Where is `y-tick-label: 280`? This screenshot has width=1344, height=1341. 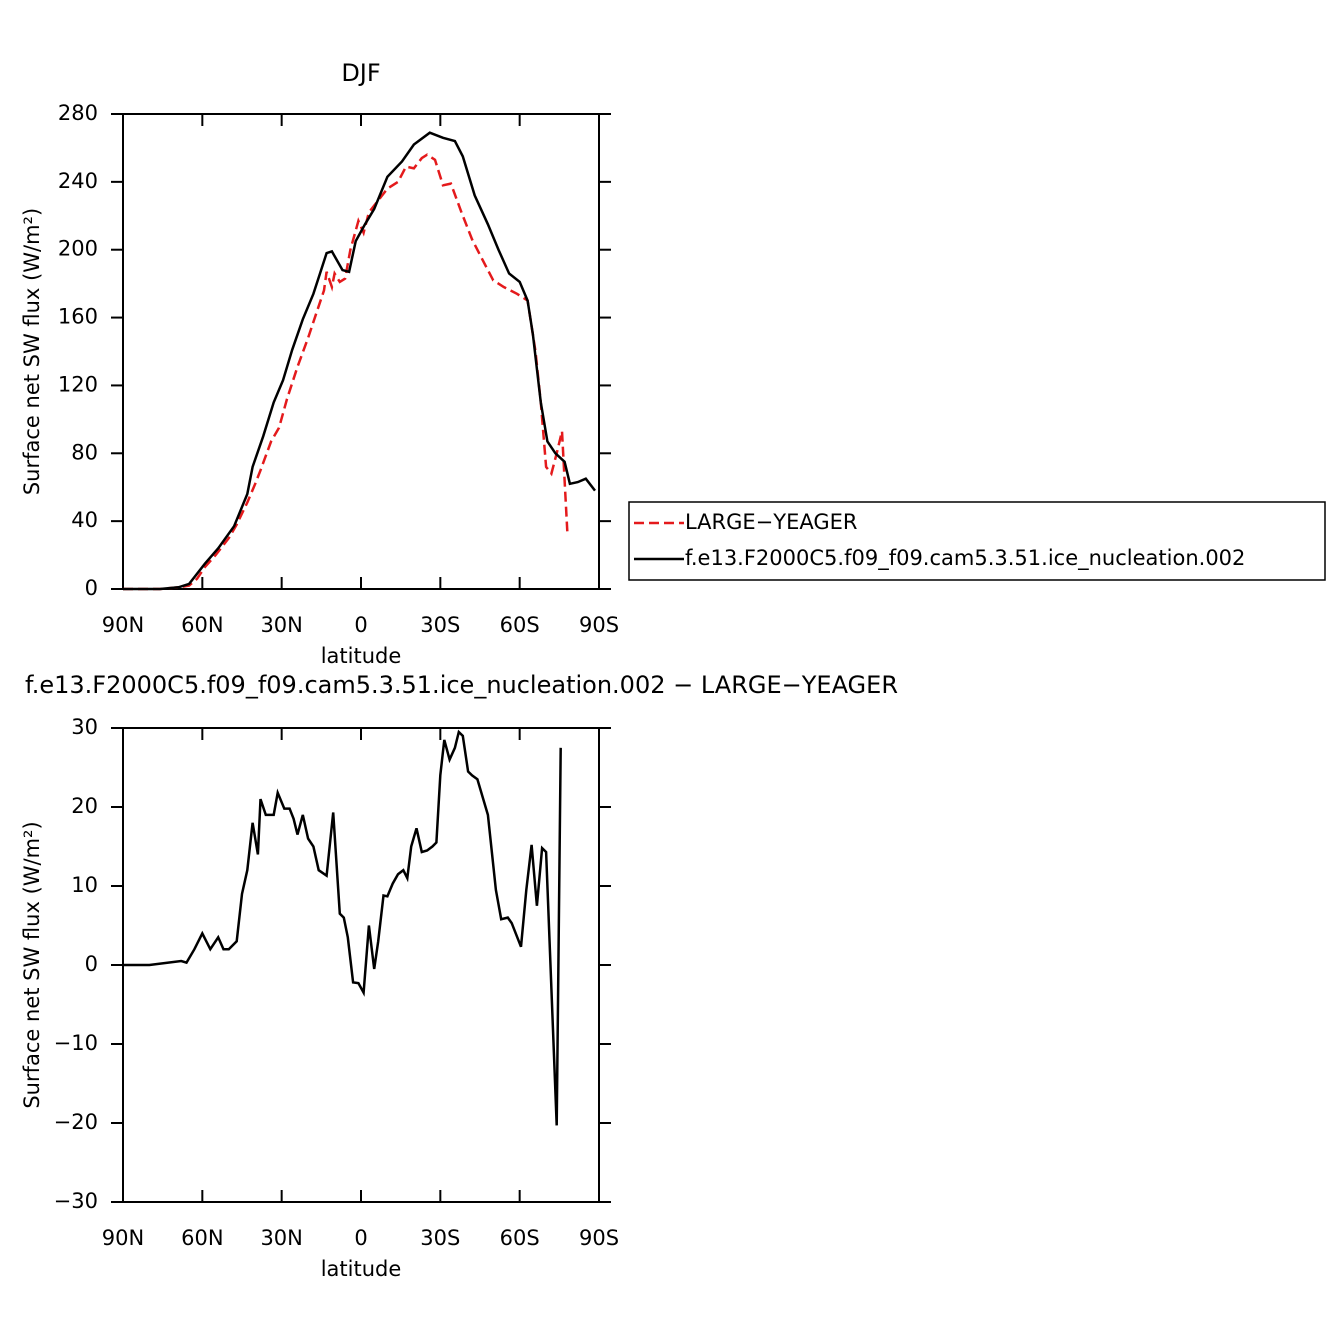 y-tick-label: 280 is located at coordinates (78, 113).